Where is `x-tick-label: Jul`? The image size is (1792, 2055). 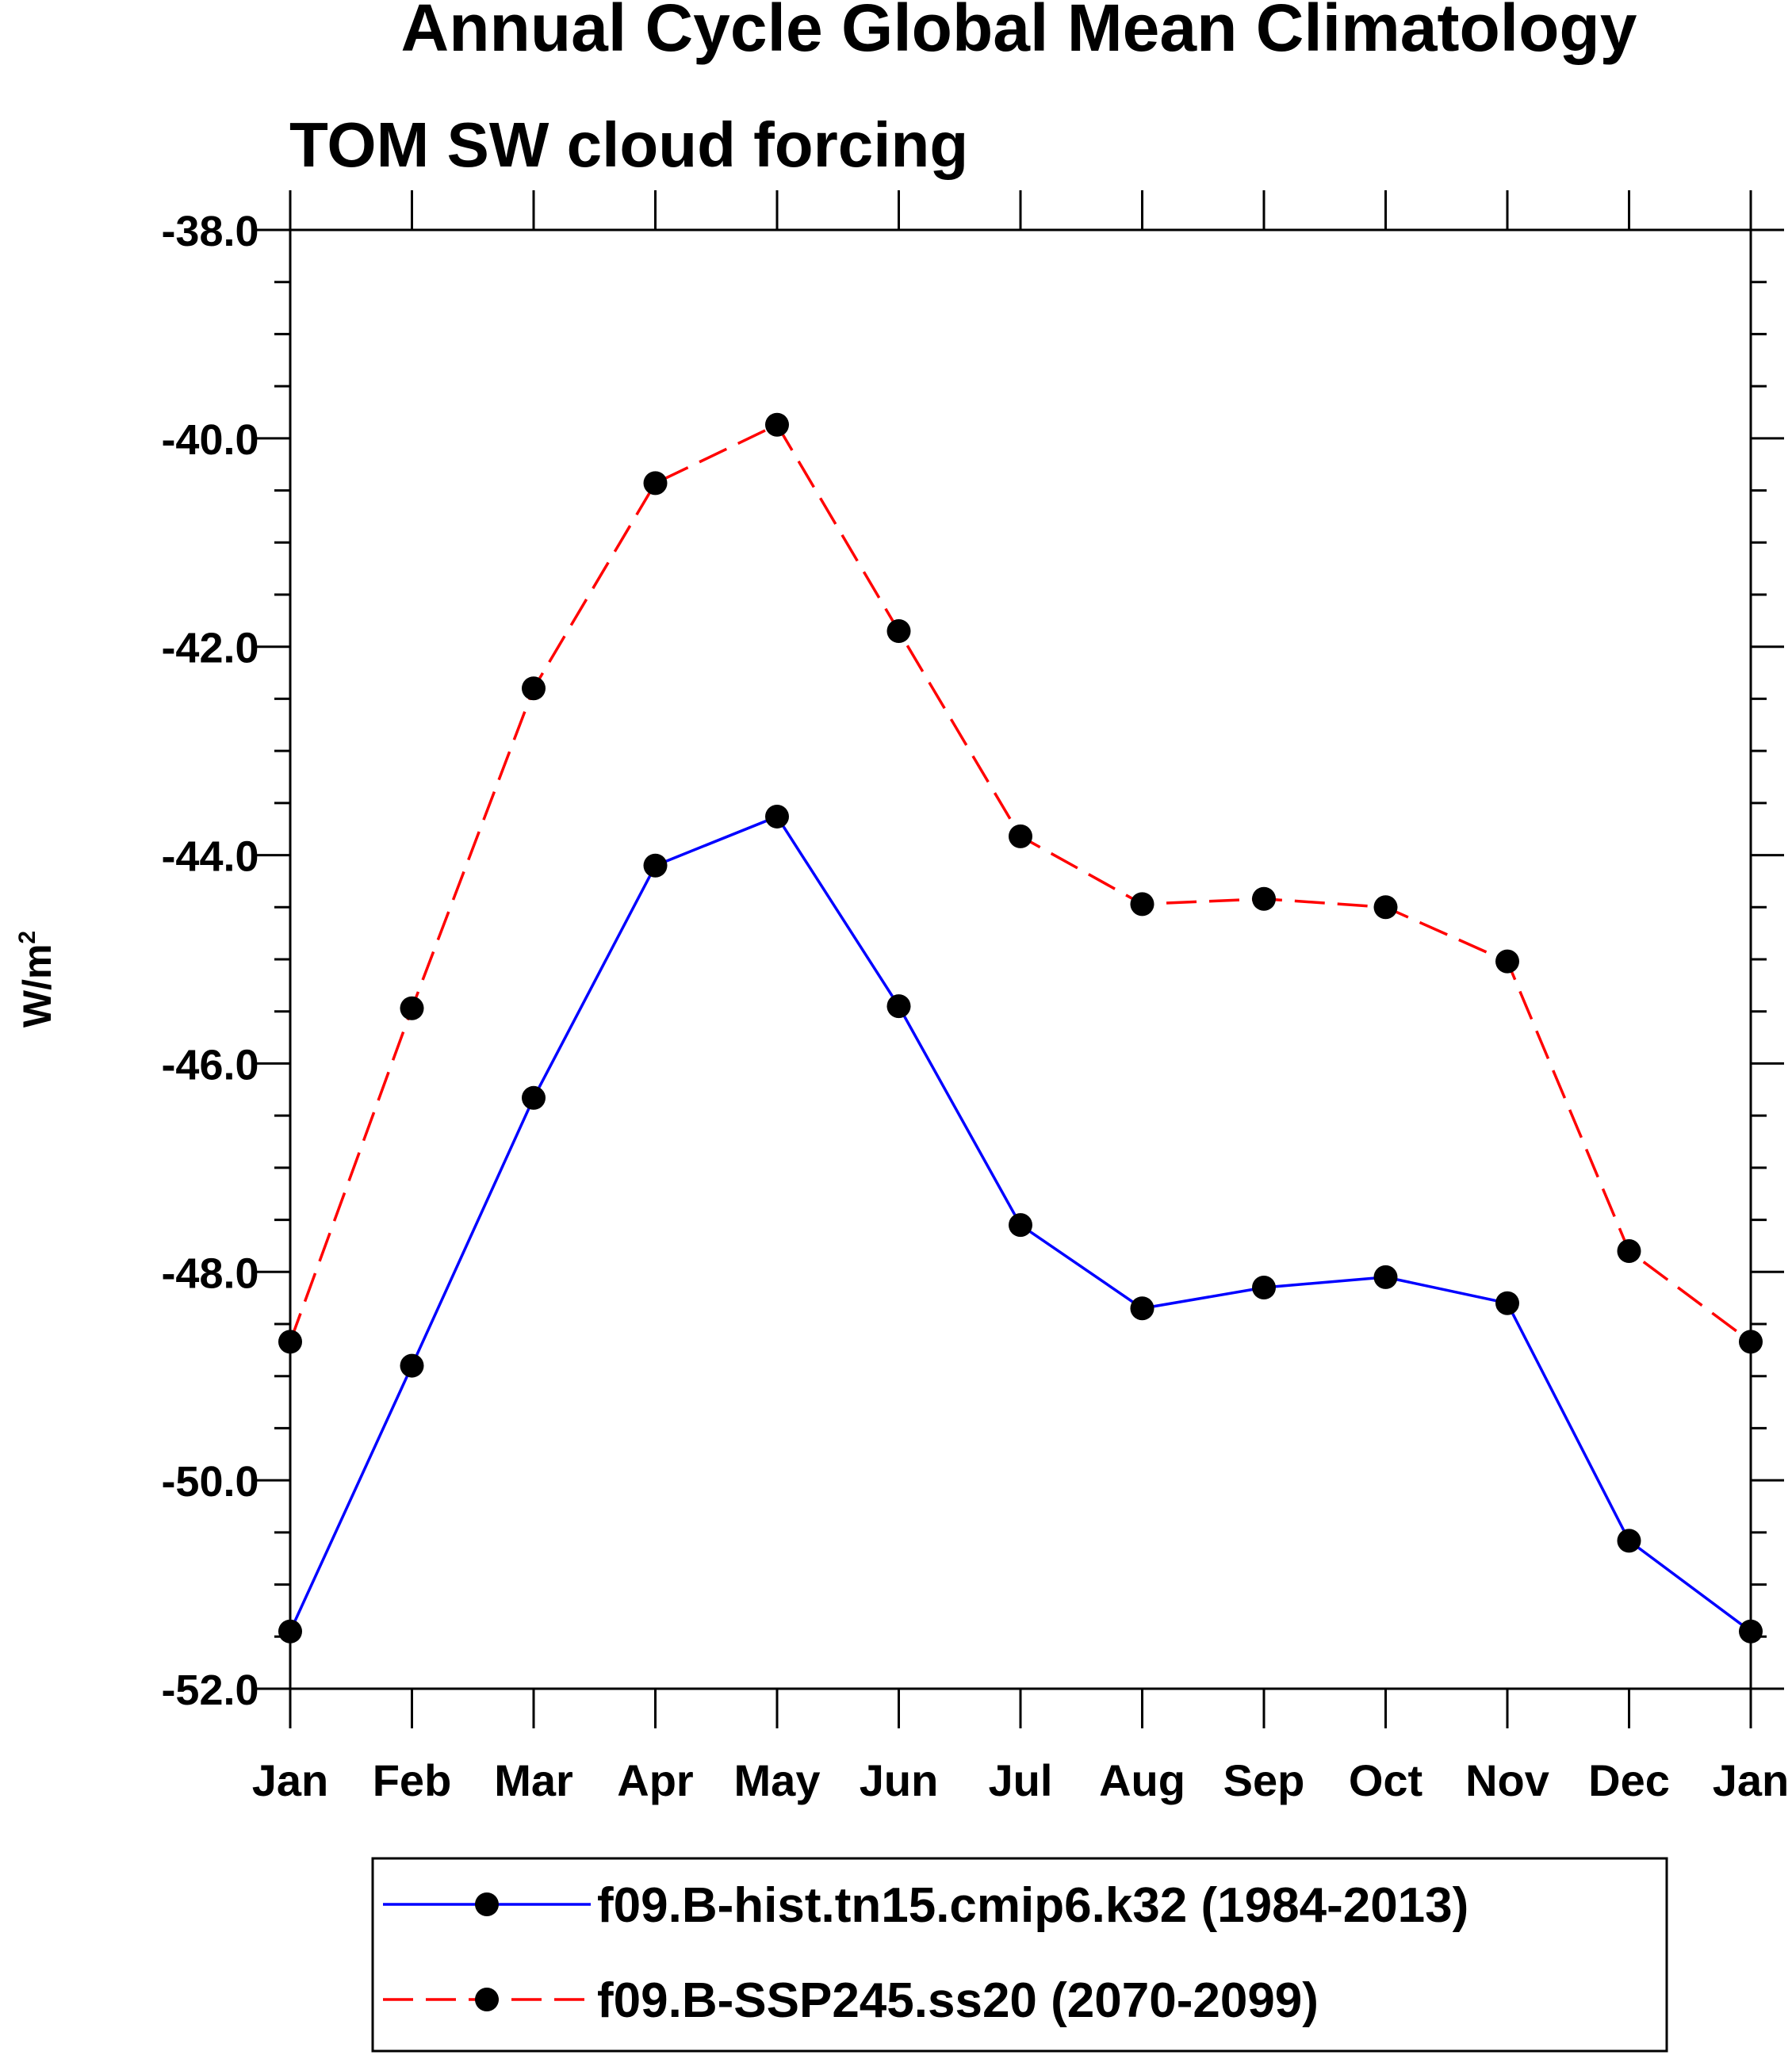 x-tick-label: Jul is located at coordinates (1021, 1780).